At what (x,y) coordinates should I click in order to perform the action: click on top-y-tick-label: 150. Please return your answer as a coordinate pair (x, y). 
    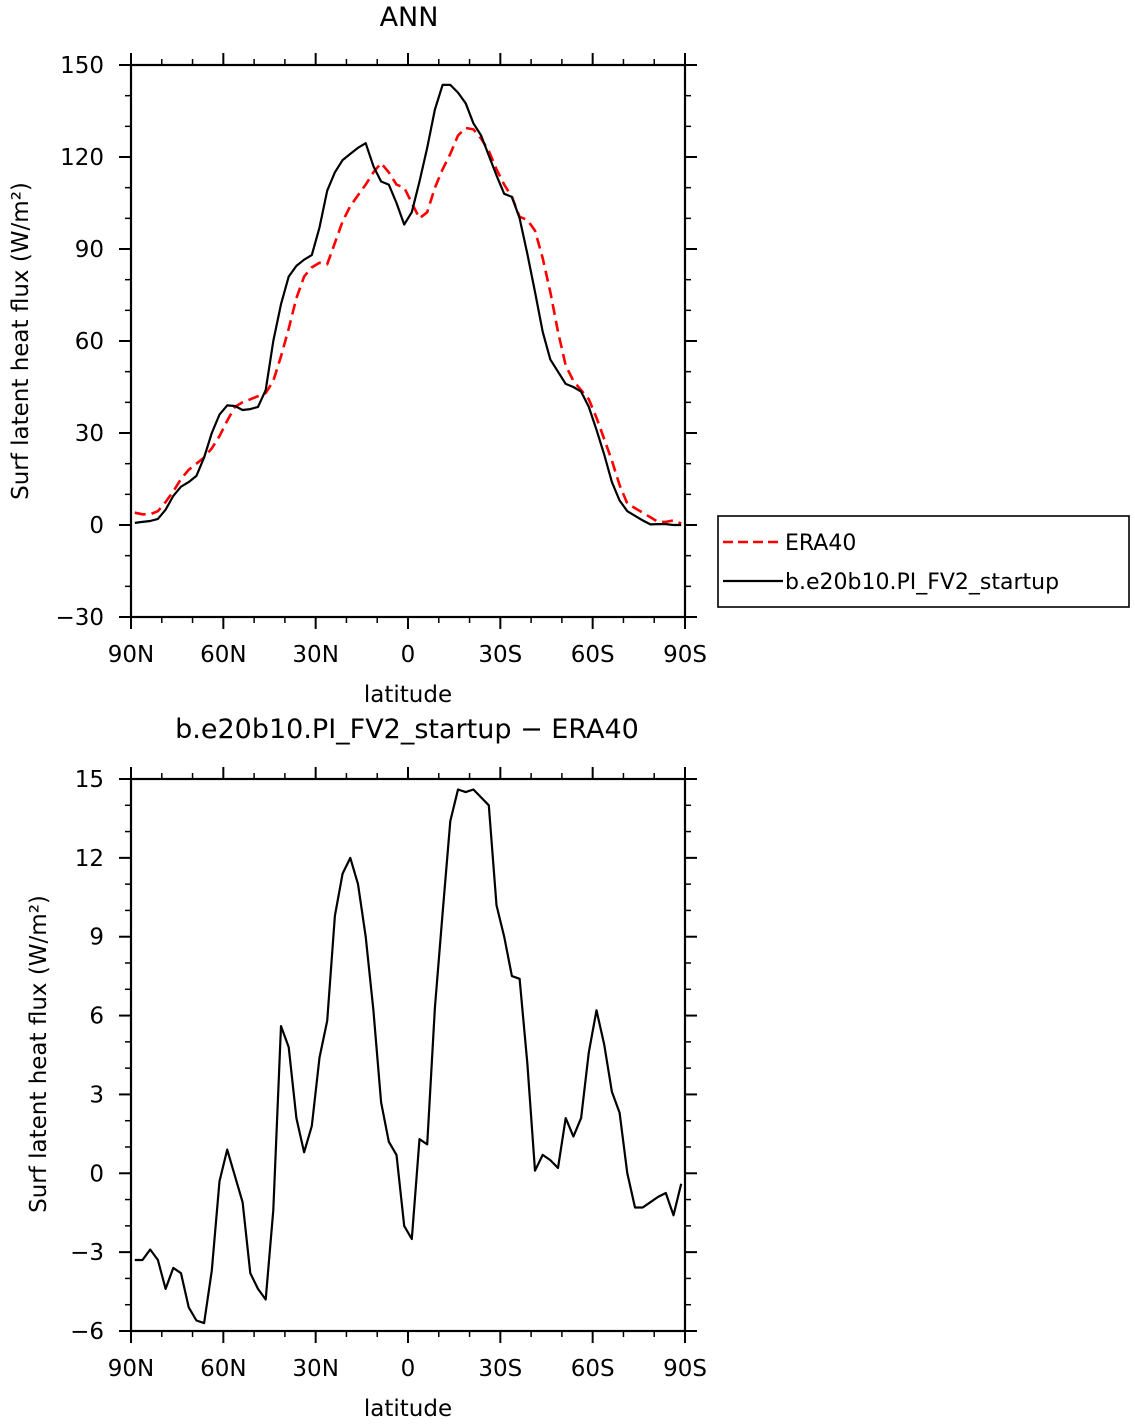
    Looking at the image, I should click on (82, 66).